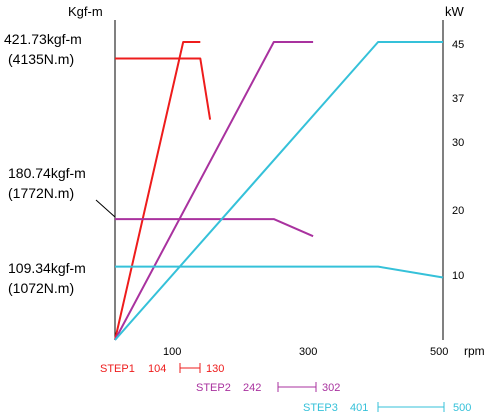  I want to click on step-high: 130, so click(215, 369).